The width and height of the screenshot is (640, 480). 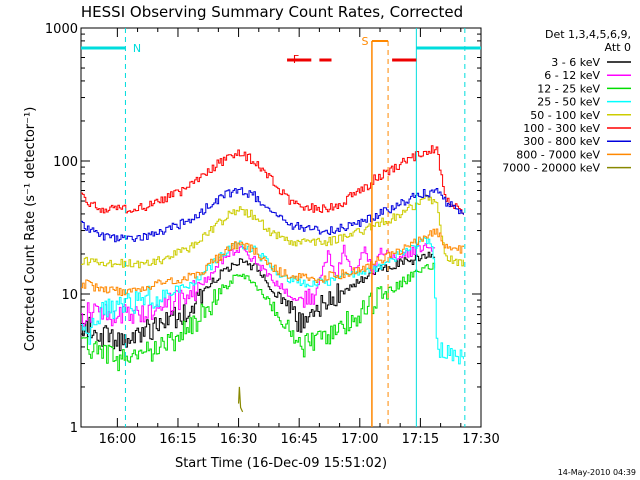 I want to click on legend-label-12-25-kev: 12 - 25 keV, so click(x=568, y=88).